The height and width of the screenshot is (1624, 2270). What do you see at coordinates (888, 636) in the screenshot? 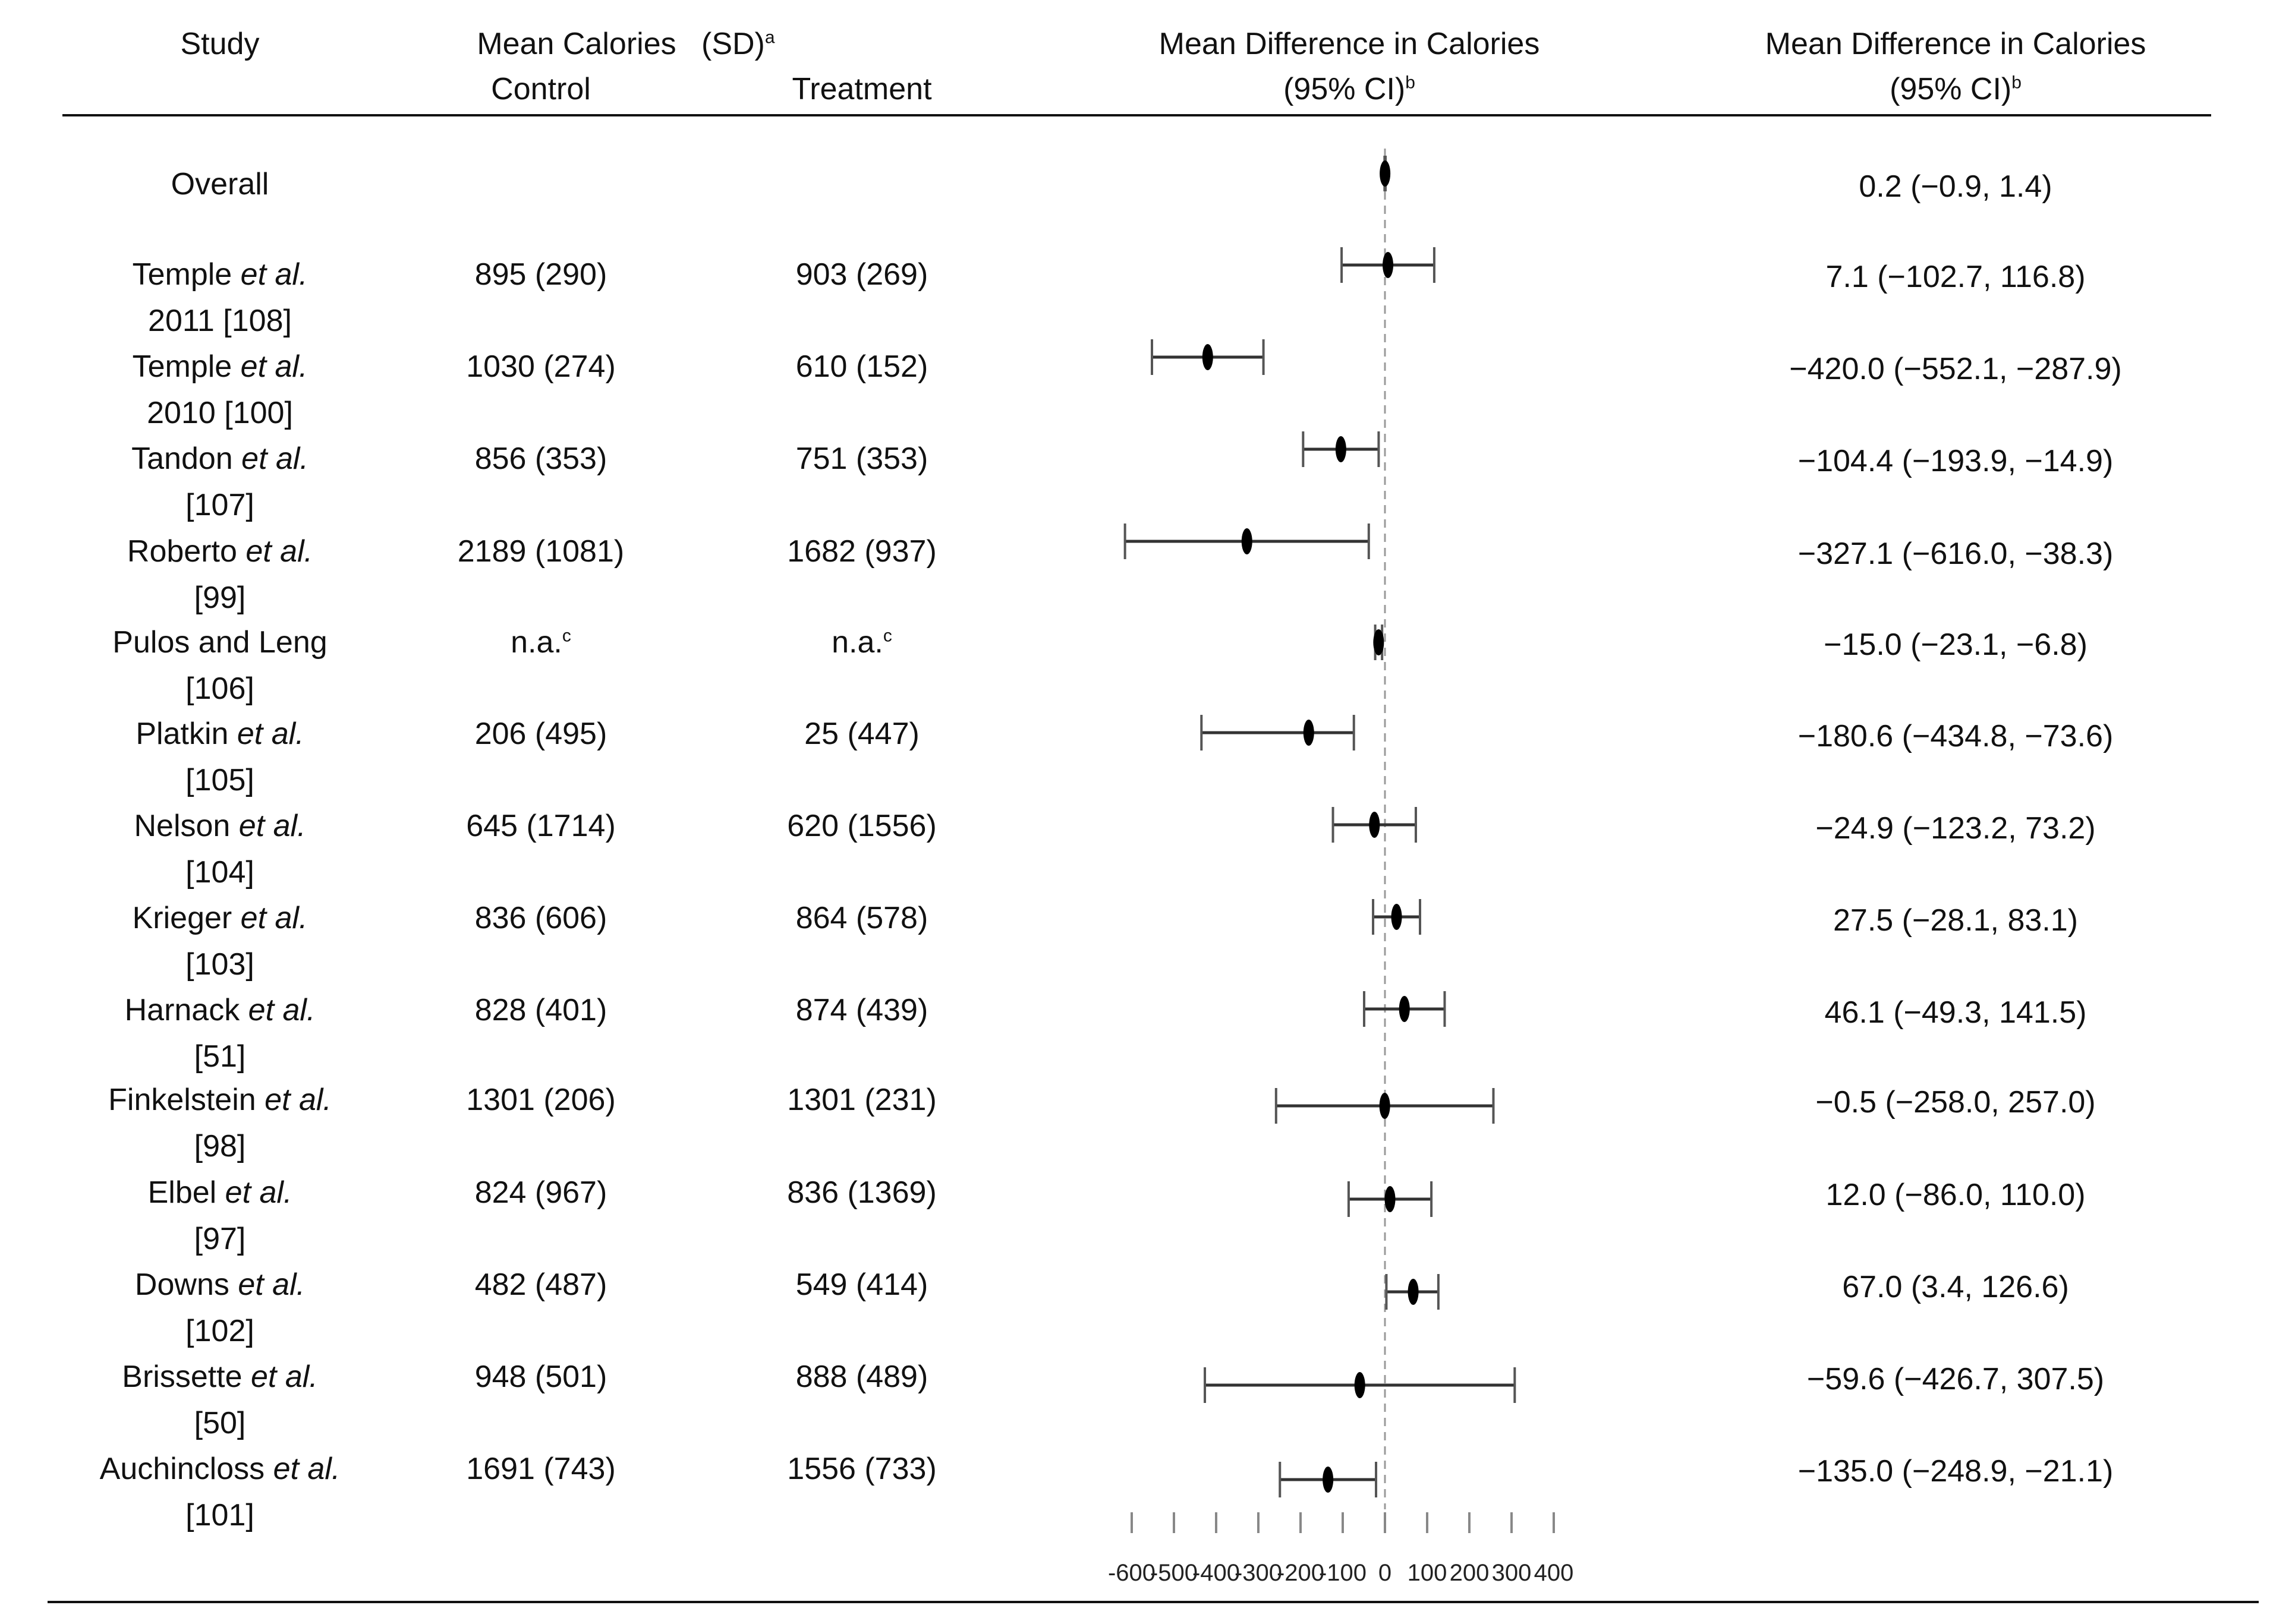
I see `treatment-footnote: c` at bounding box center [888, 636].